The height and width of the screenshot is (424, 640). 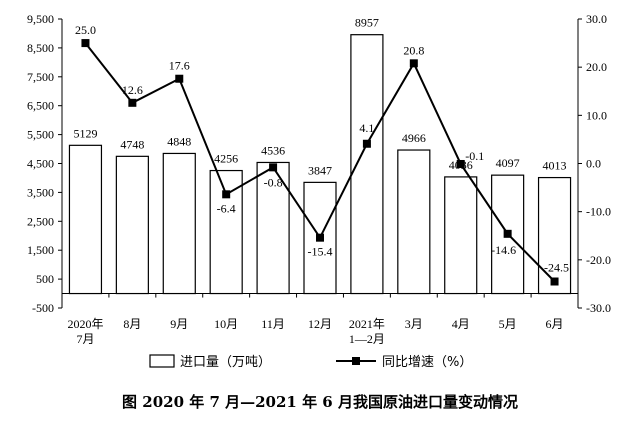 What do you see at coordinates (413, 50) in the screenshot?
I see `growth-value-label: 20.8` at bounding box center [413, 50].